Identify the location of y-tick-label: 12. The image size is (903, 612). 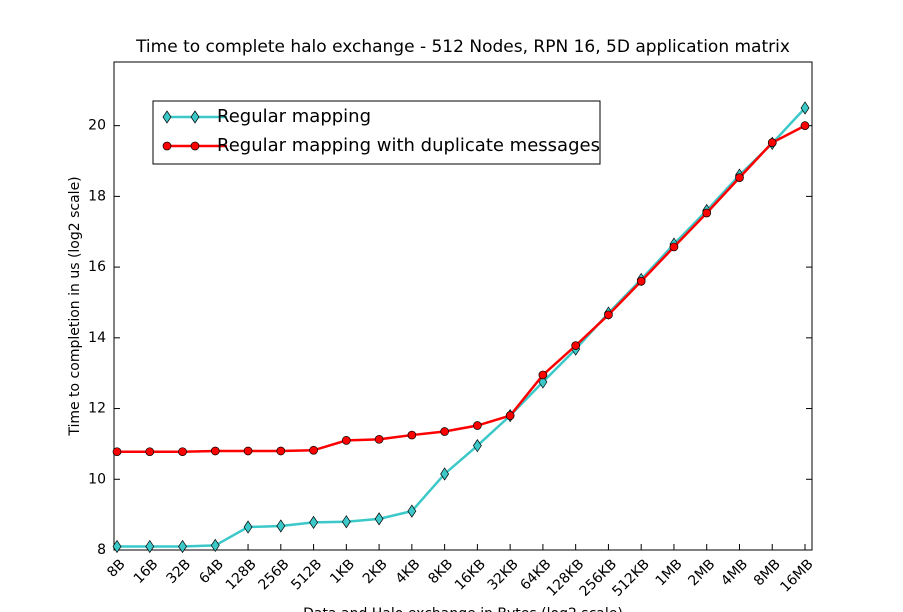
(97, 409).